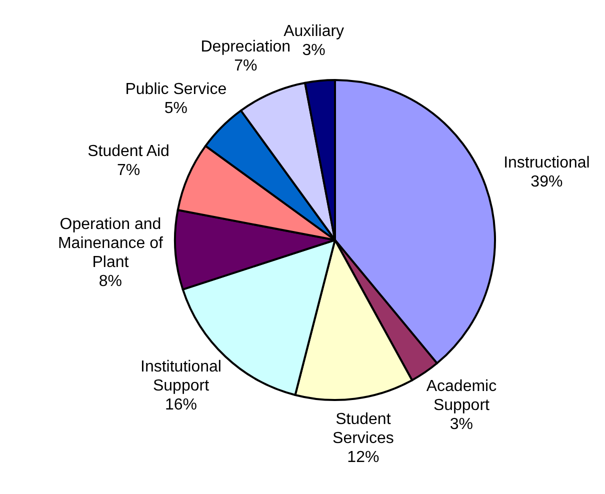 The height and width of the screenshot is (494, 605). What do you see at coordinates (546, 182) in the screenshot?
I see `data-label: 39%` at bounding box center [546, 182].